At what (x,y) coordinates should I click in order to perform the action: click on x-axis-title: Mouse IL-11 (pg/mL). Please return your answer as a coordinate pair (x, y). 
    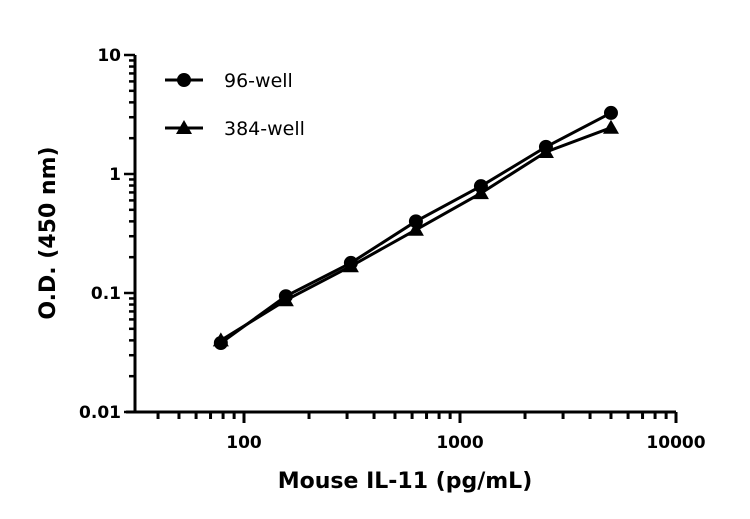
    Looking at the image, I should click on (405, 481).